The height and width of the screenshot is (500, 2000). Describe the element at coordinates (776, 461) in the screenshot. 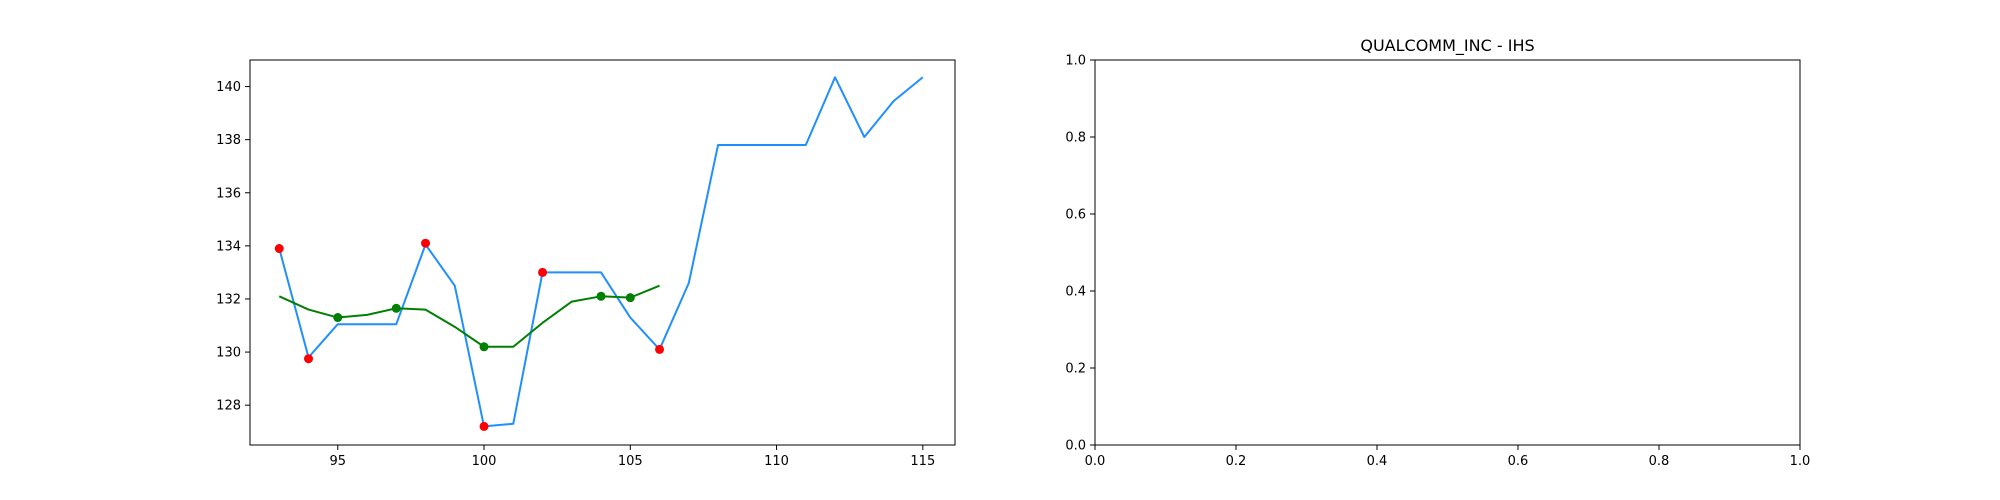

I see `x-tick-label: 110` at that location.